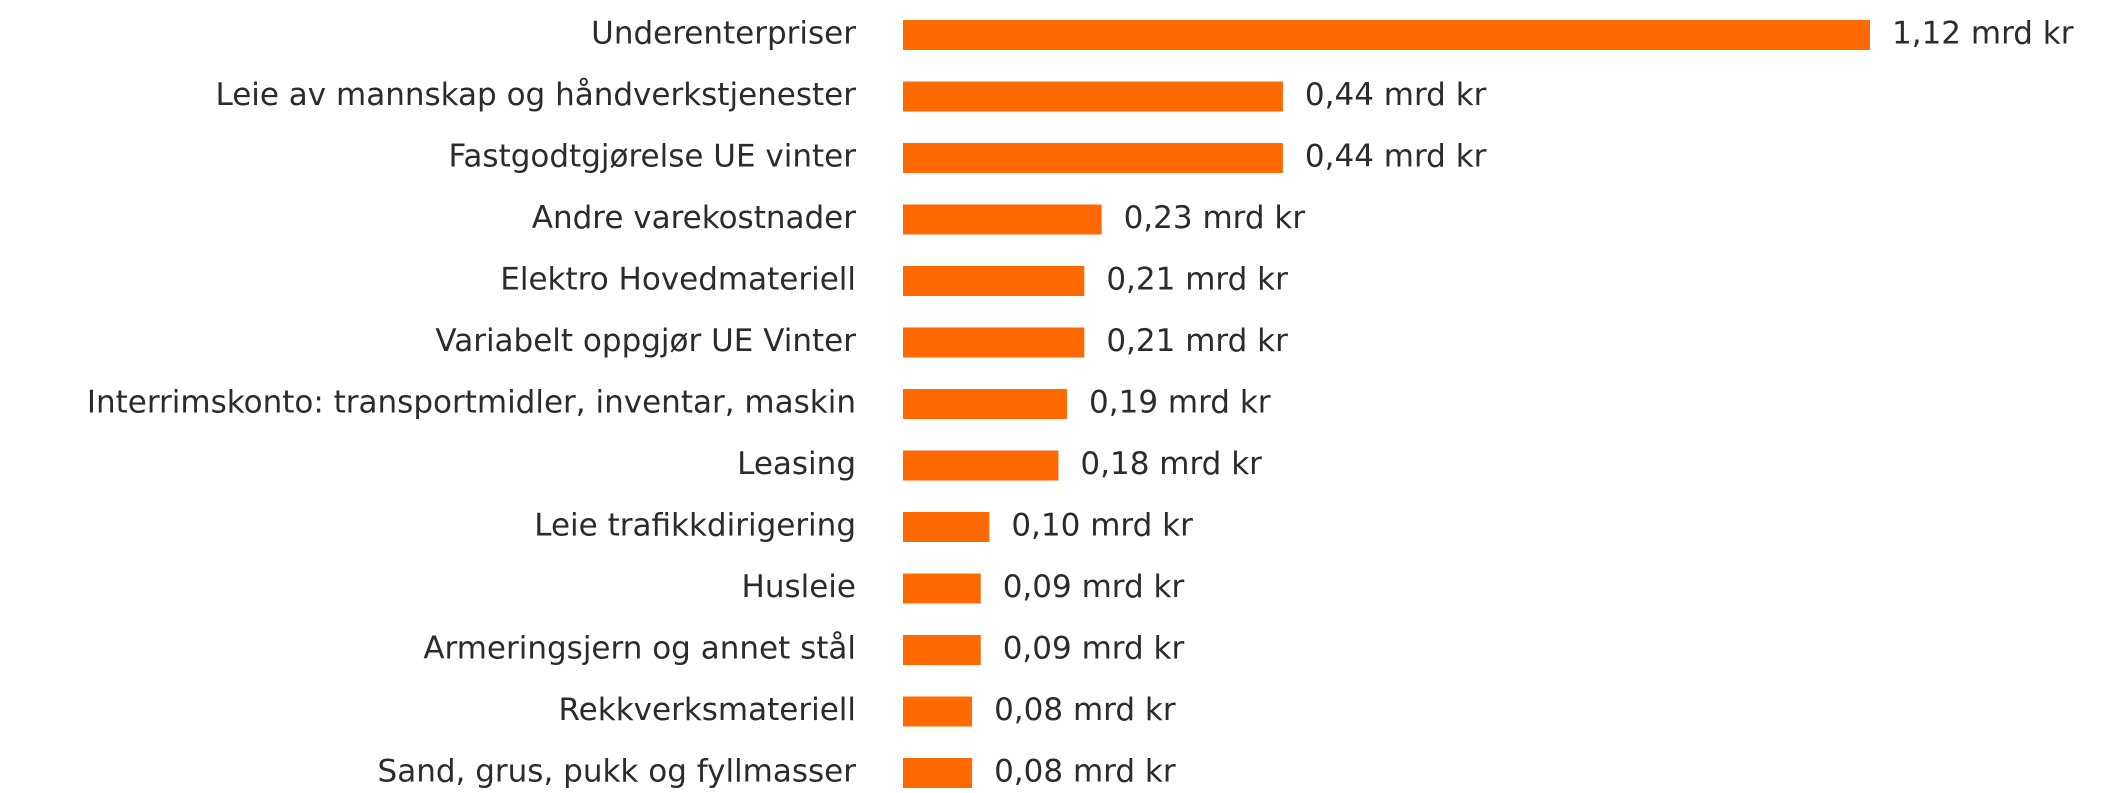 The width and height of the screenshot is (2111, 793). Describe the element at coordinates (799, 587) in the screenshot. I see `category-label: Husleie` at that location.